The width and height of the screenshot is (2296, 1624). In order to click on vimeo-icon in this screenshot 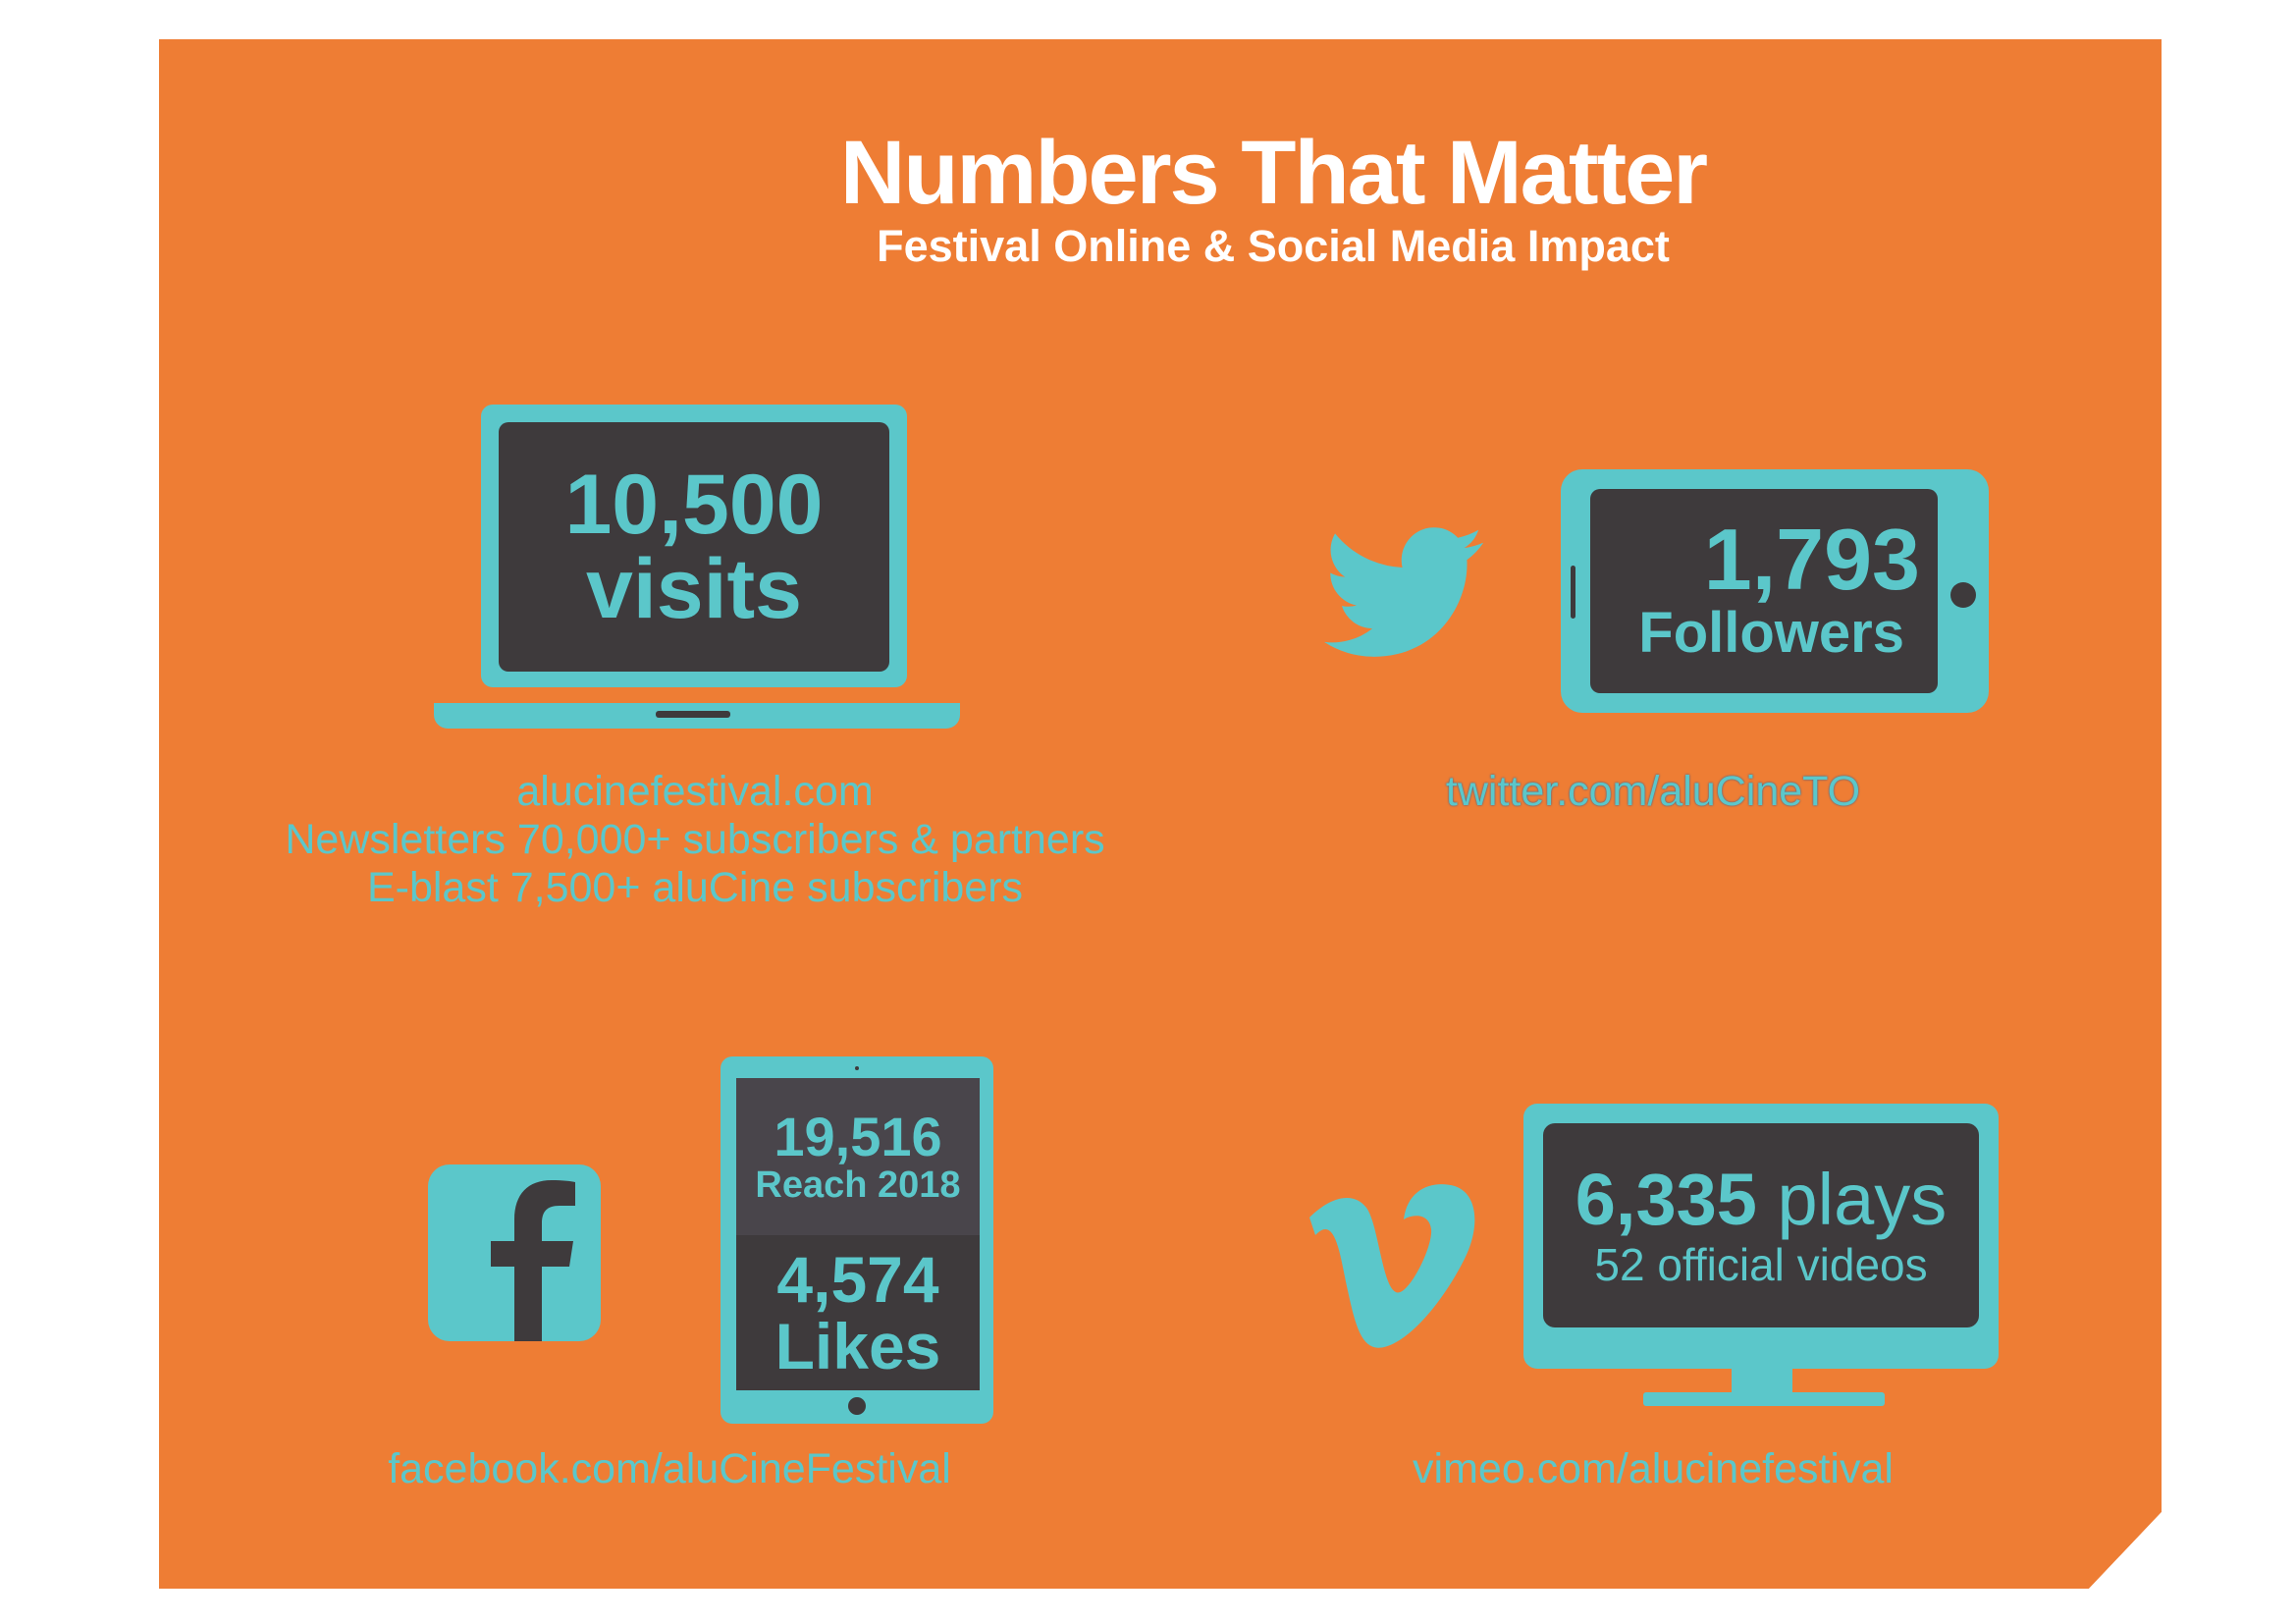, I will do `click(1392, 1266)`.